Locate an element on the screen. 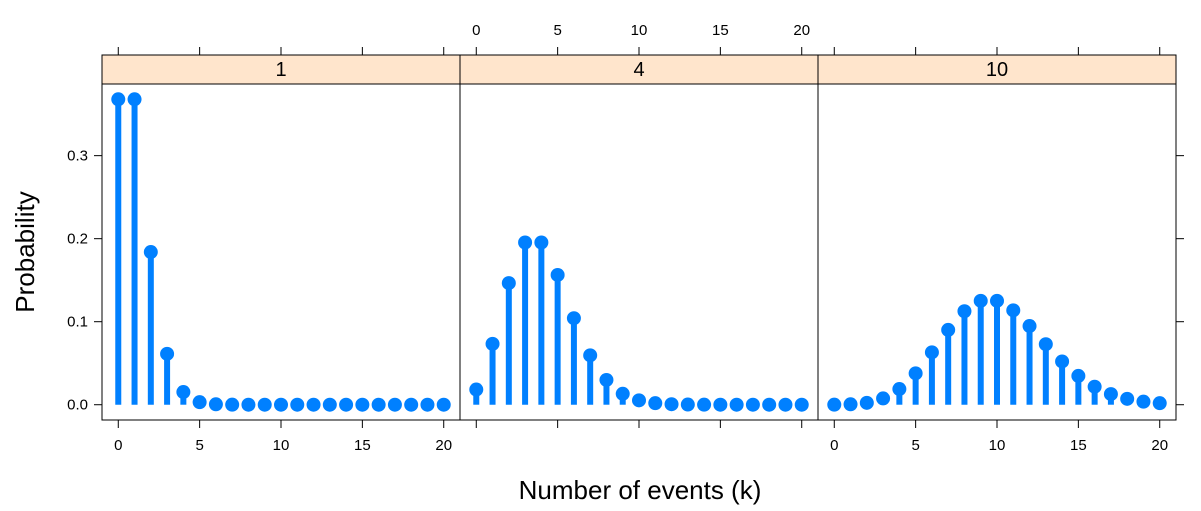 The height and width of the screenshot is (511, 1201). strip-label: 1 is located at coordinates (280, 70).